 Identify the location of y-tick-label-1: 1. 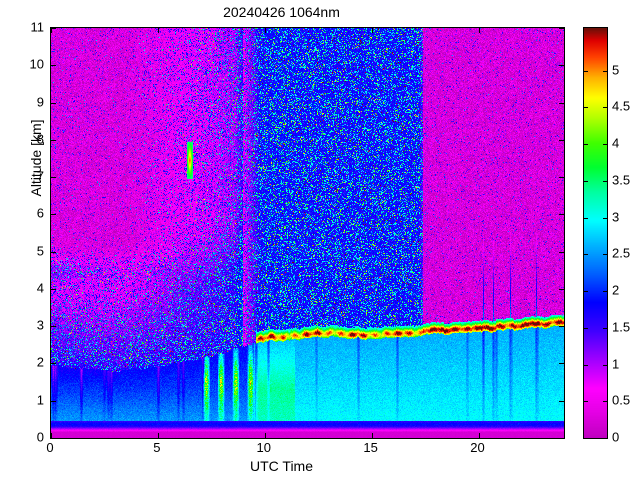
(40, 400).